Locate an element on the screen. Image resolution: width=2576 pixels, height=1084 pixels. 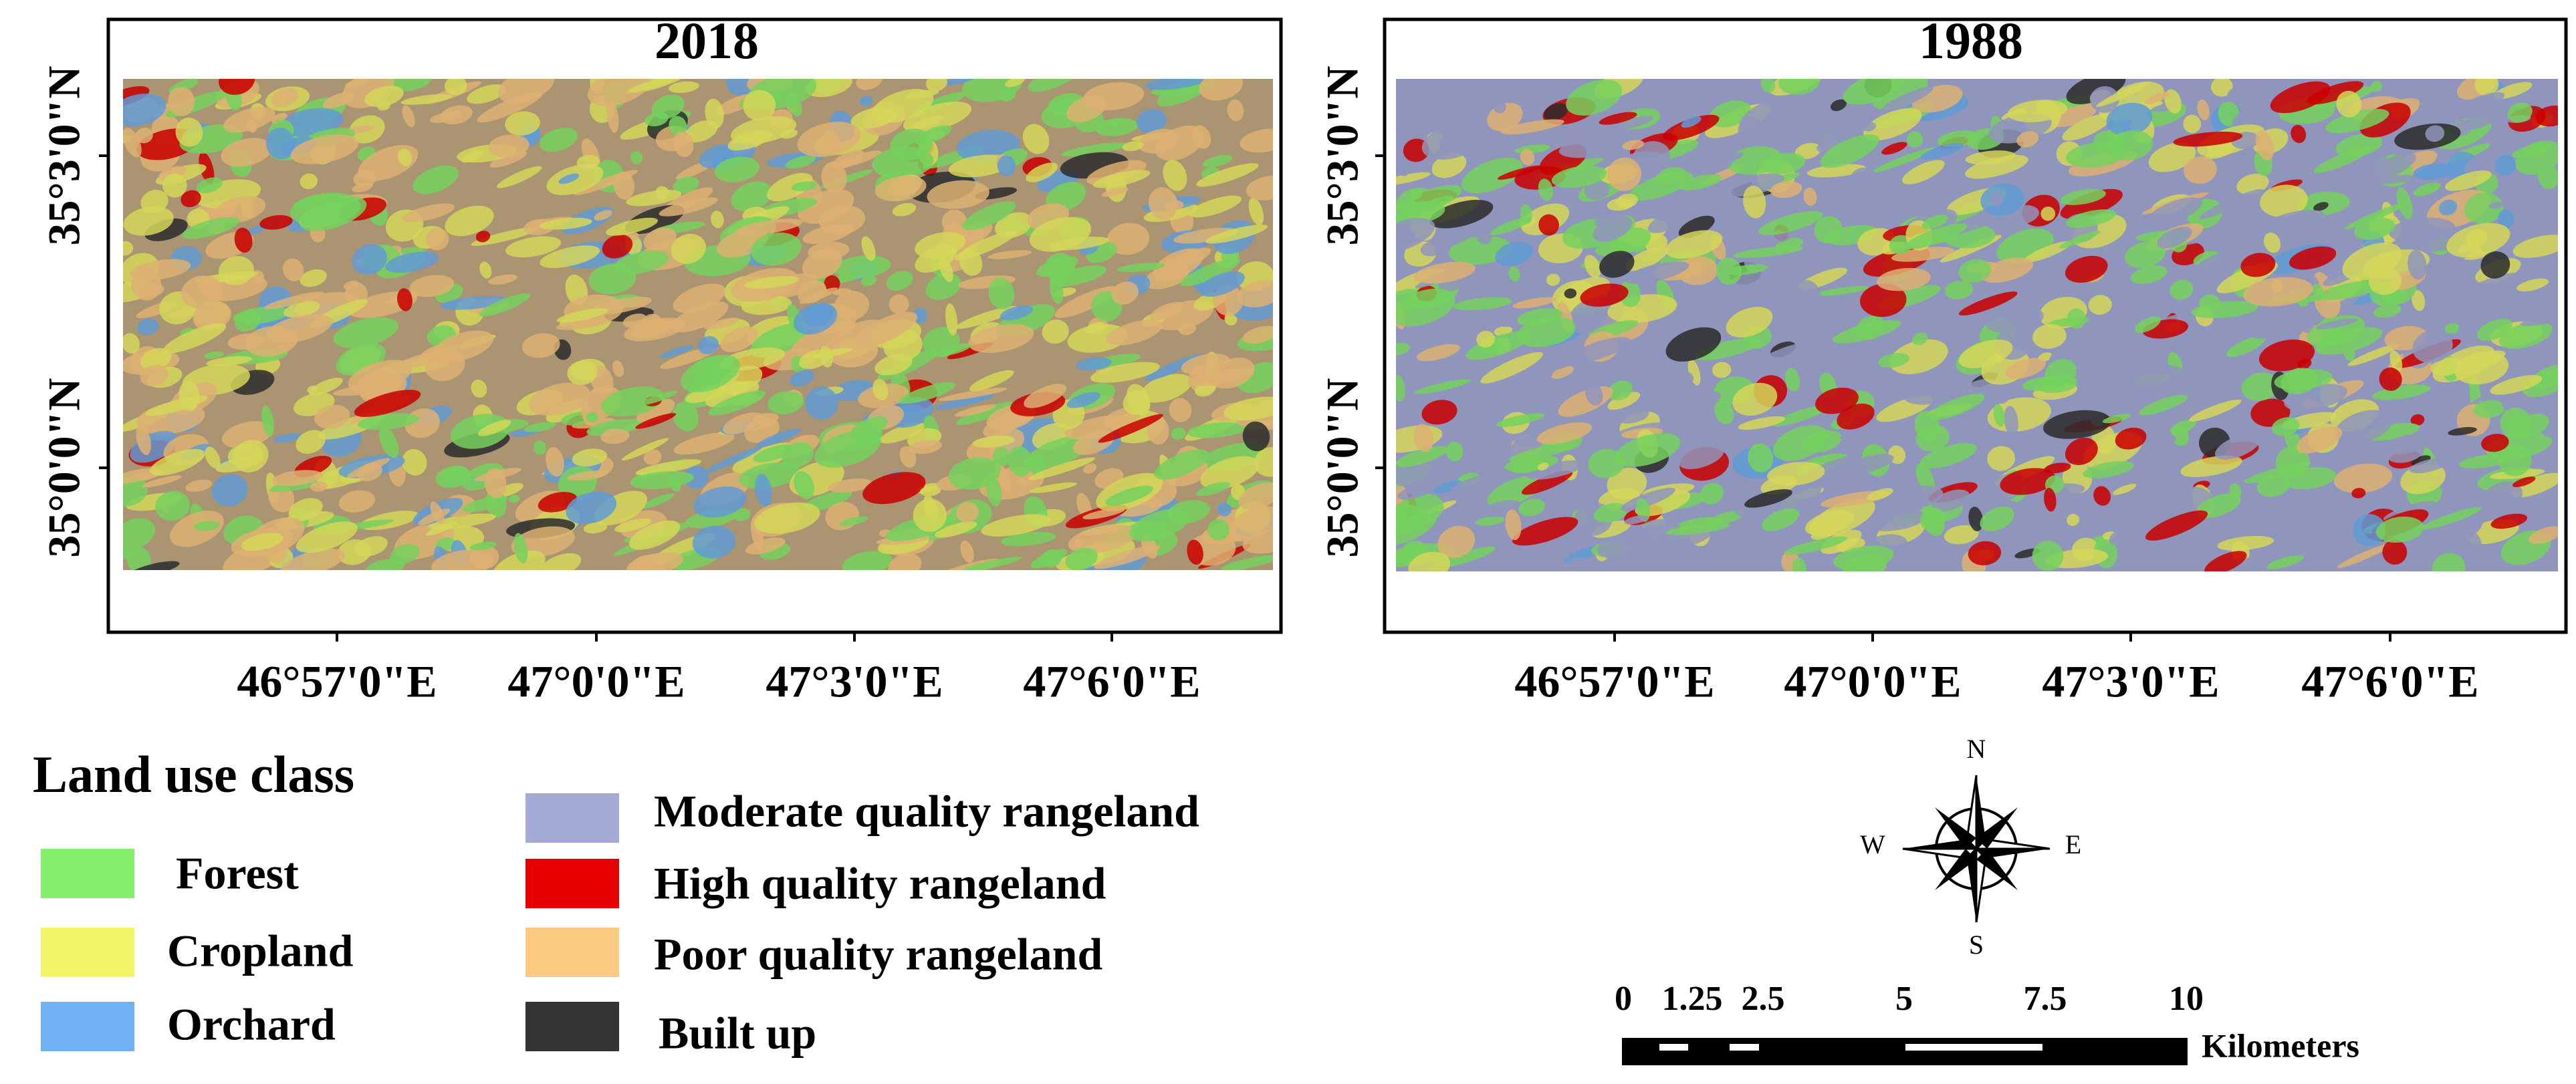
legend-label: Built up is located at coordinates (737, 1033).